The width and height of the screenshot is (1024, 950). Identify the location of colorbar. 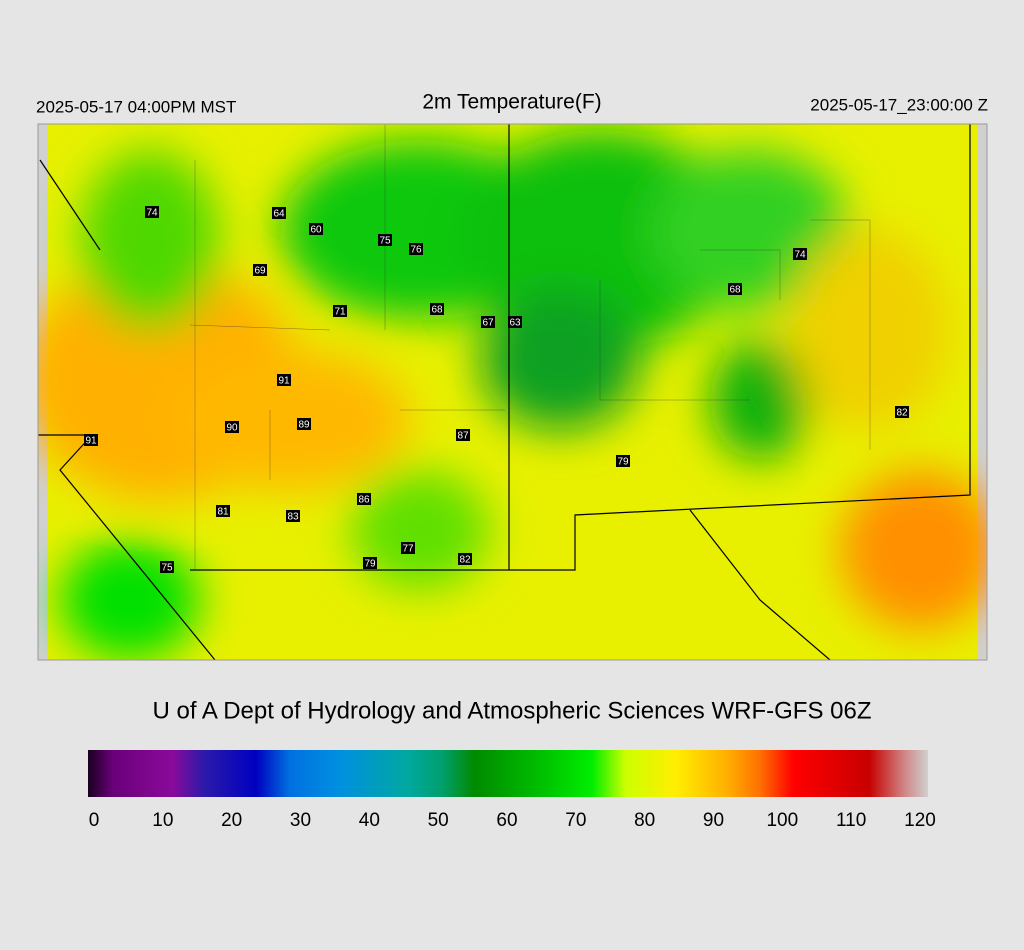
(508, 773).